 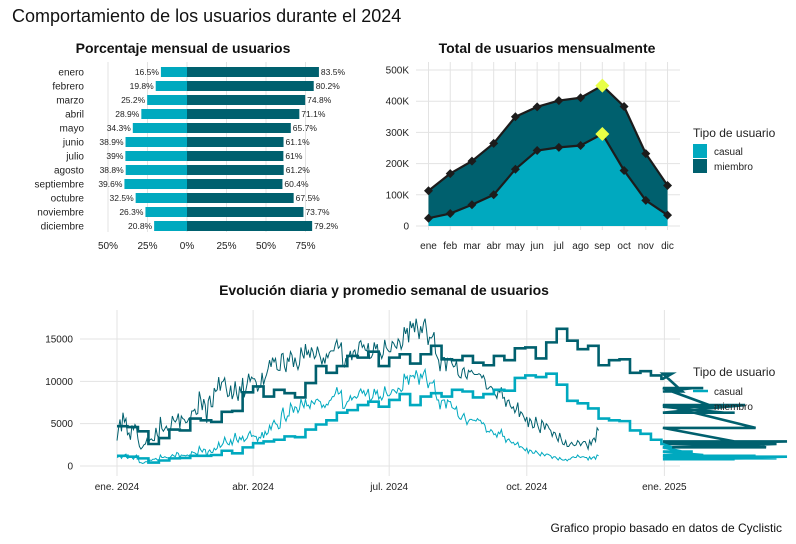 What do you see at coordinates (127, 114) in the screenshot?
I see `casual-bar-label: 28.9%` at bounding box center [127, 114].